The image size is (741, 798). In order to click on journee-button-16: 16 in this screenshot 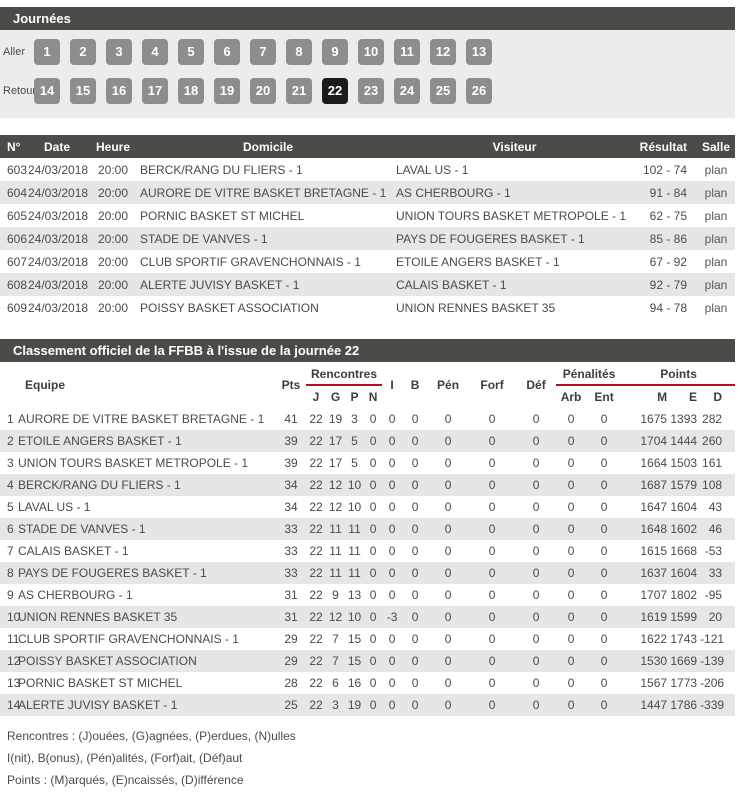, I will do `click(119, 91)`.